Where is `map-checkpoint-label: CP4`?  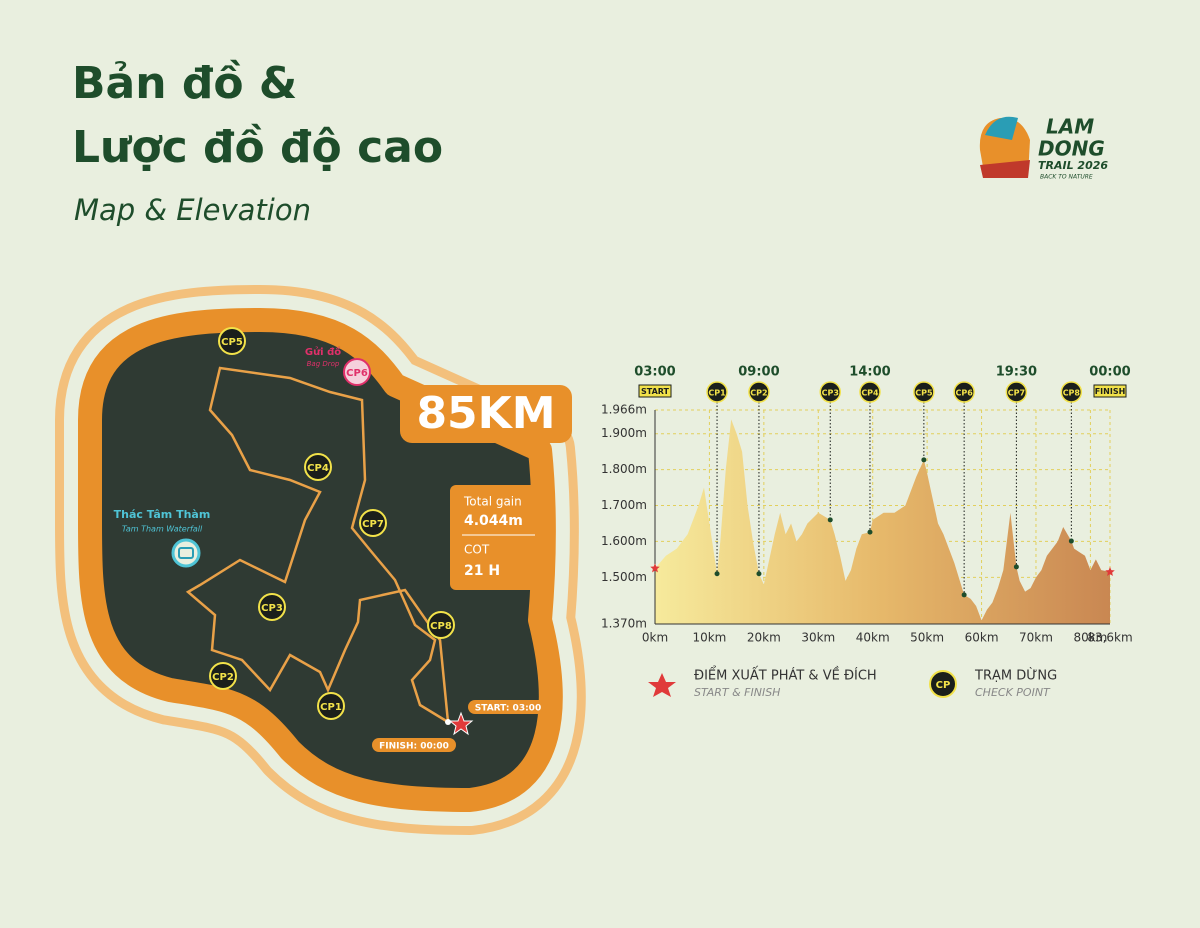
map-checkpoint-label: CP4 is located at coordinates (318, 468).